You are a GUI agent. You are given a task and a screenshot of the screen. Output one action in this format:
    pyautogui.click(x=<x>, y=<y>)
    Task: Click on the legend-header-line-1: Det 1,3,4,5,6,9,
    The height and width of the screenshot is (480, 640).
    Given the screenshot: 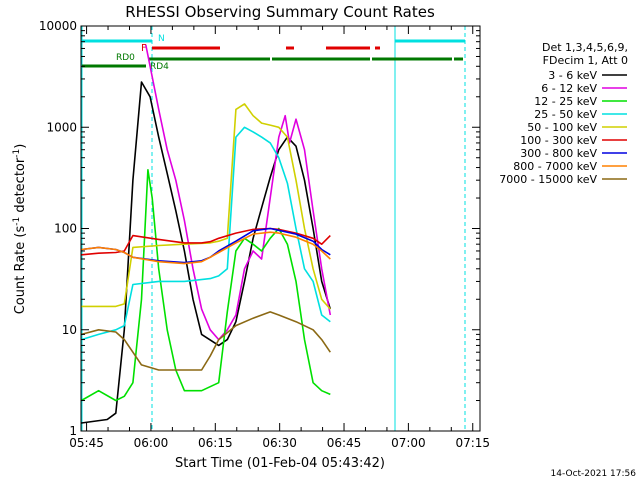 What is the action you would take?
    pyautogui.click(x=585, y=47)
    